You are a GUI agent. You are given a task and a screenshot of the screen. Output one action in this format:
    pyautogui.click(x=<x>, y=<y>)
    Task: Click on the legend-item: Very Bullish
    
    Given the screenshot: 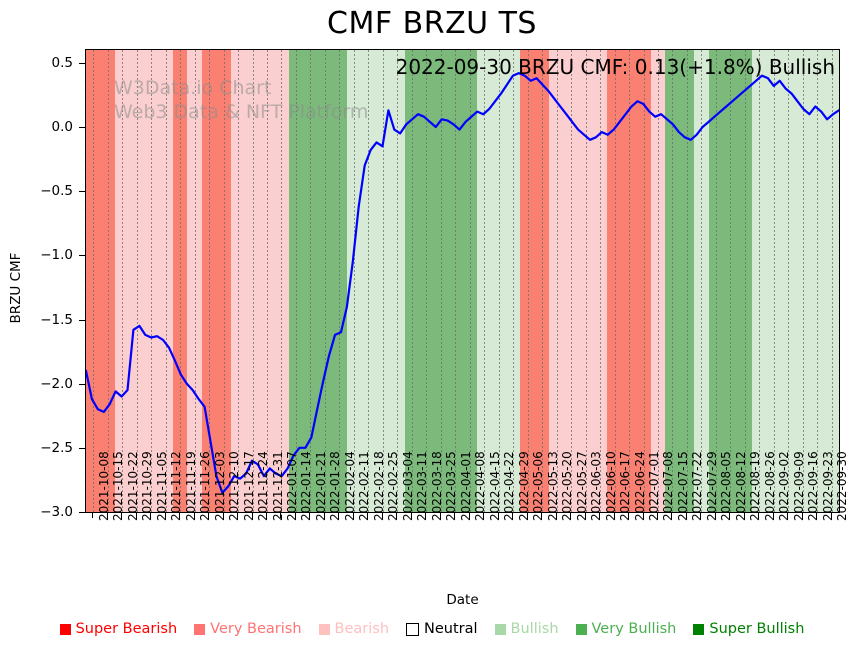 What is the action you would take?
    pyautogui.click(x=625, y=629)
    